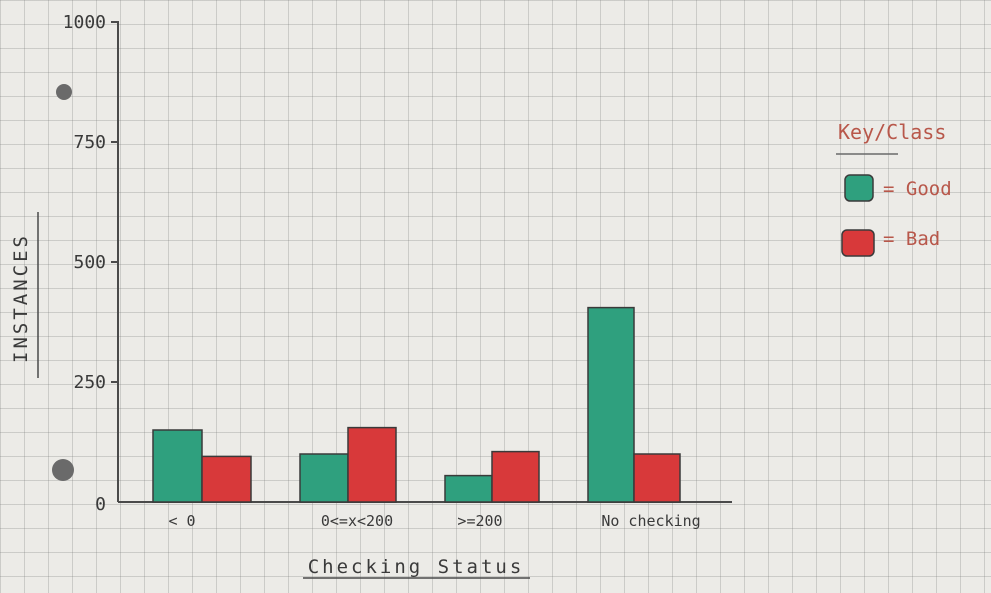 The width and height of the screenshot is (991, 593). Describe the element at coordinates (21, 298) in the screenshot. I see `y-axis-title: INSTANCES` at that location.